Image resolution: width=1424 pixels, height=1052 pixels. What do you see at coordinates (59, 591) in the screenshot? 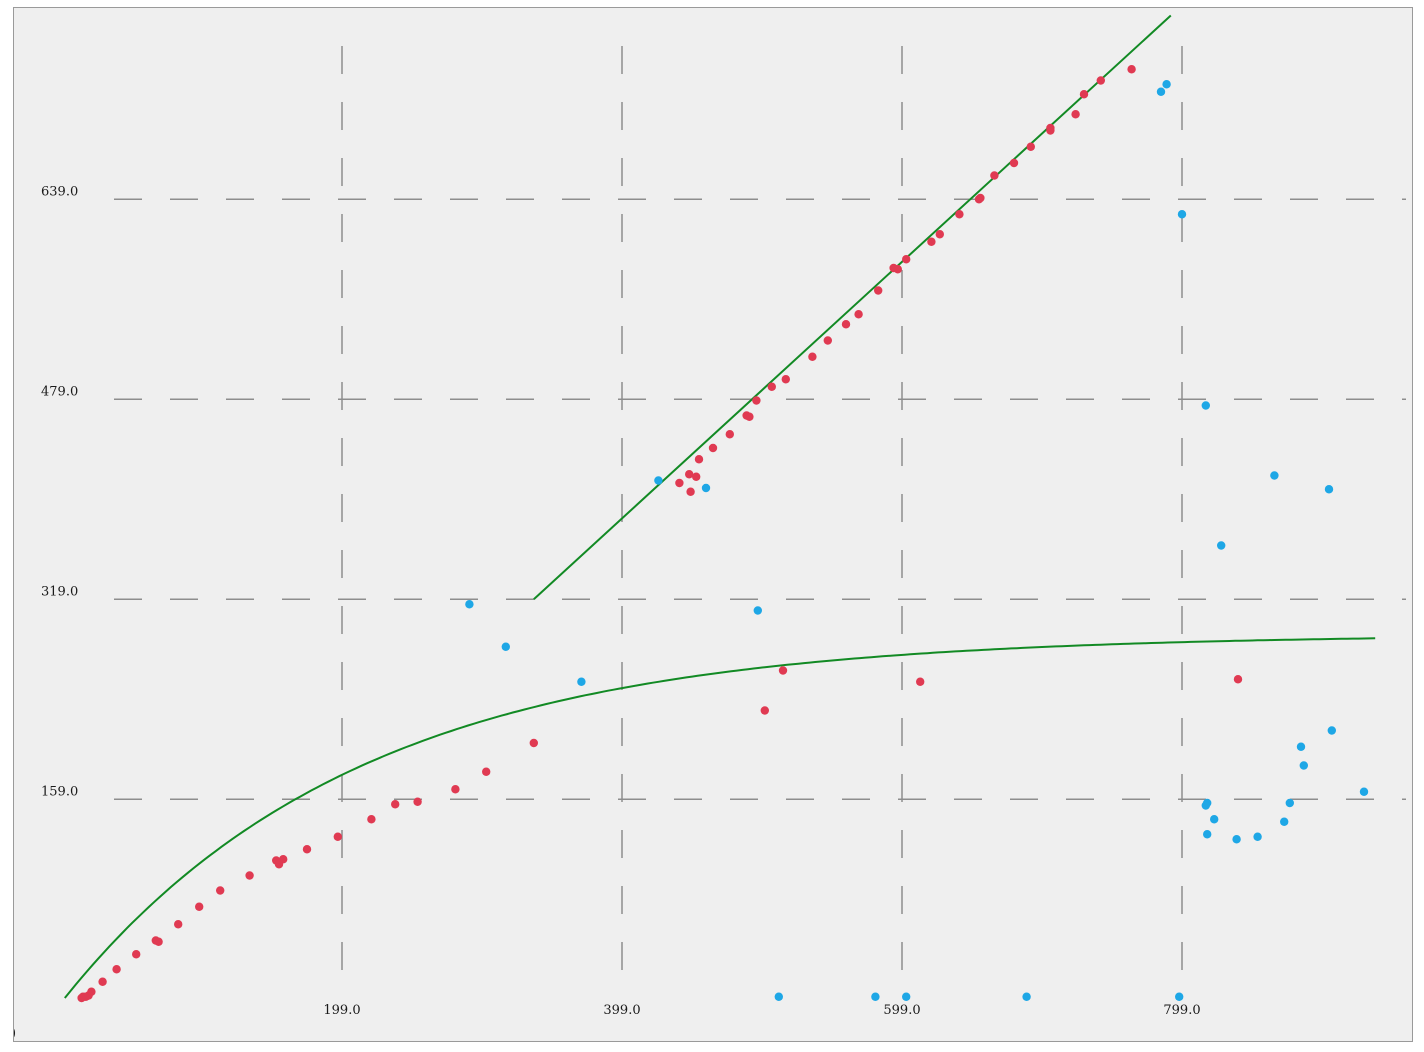
I see `y-tick-label: 319.0` at bounding box center [59, 591].